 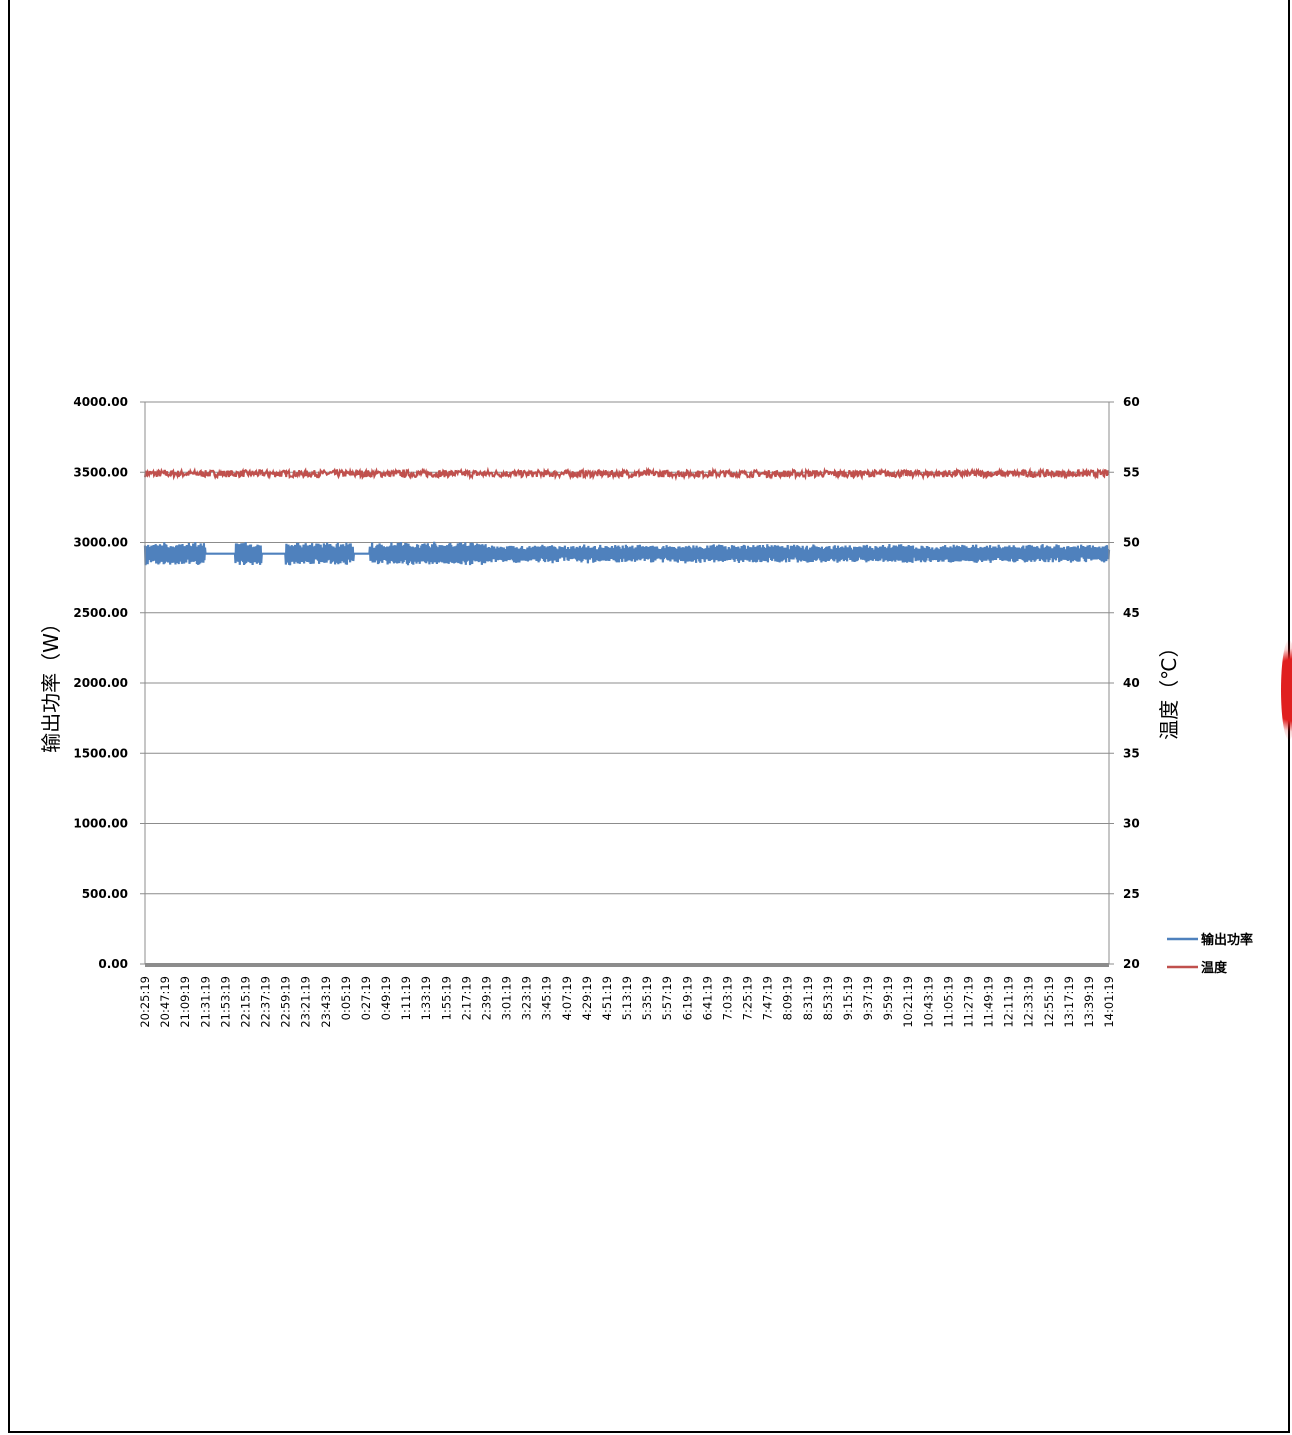 I want to click on series-line-power, so click(x=627, y=553).